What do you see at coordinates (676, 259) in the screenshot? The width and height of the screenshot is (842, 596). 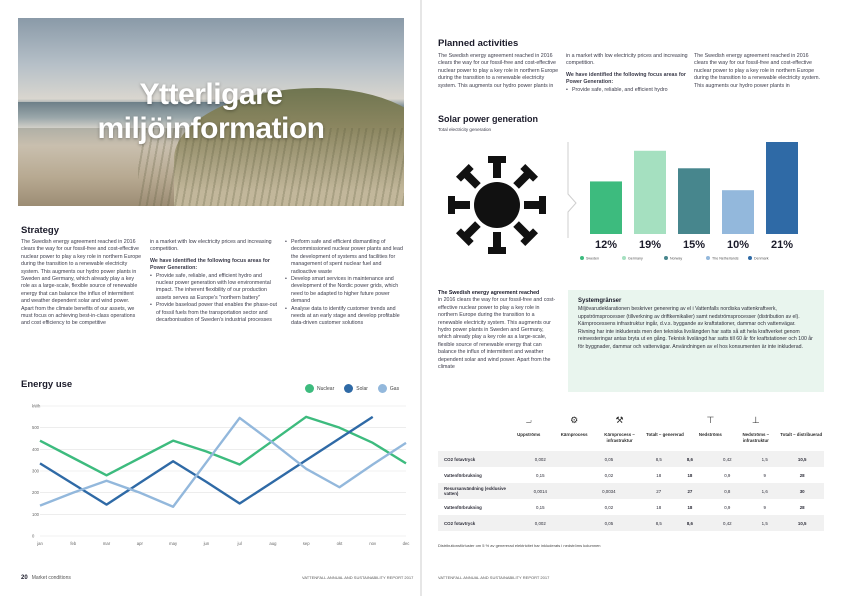 I see `legend-label: Norway` at bounding box center [676, 259].